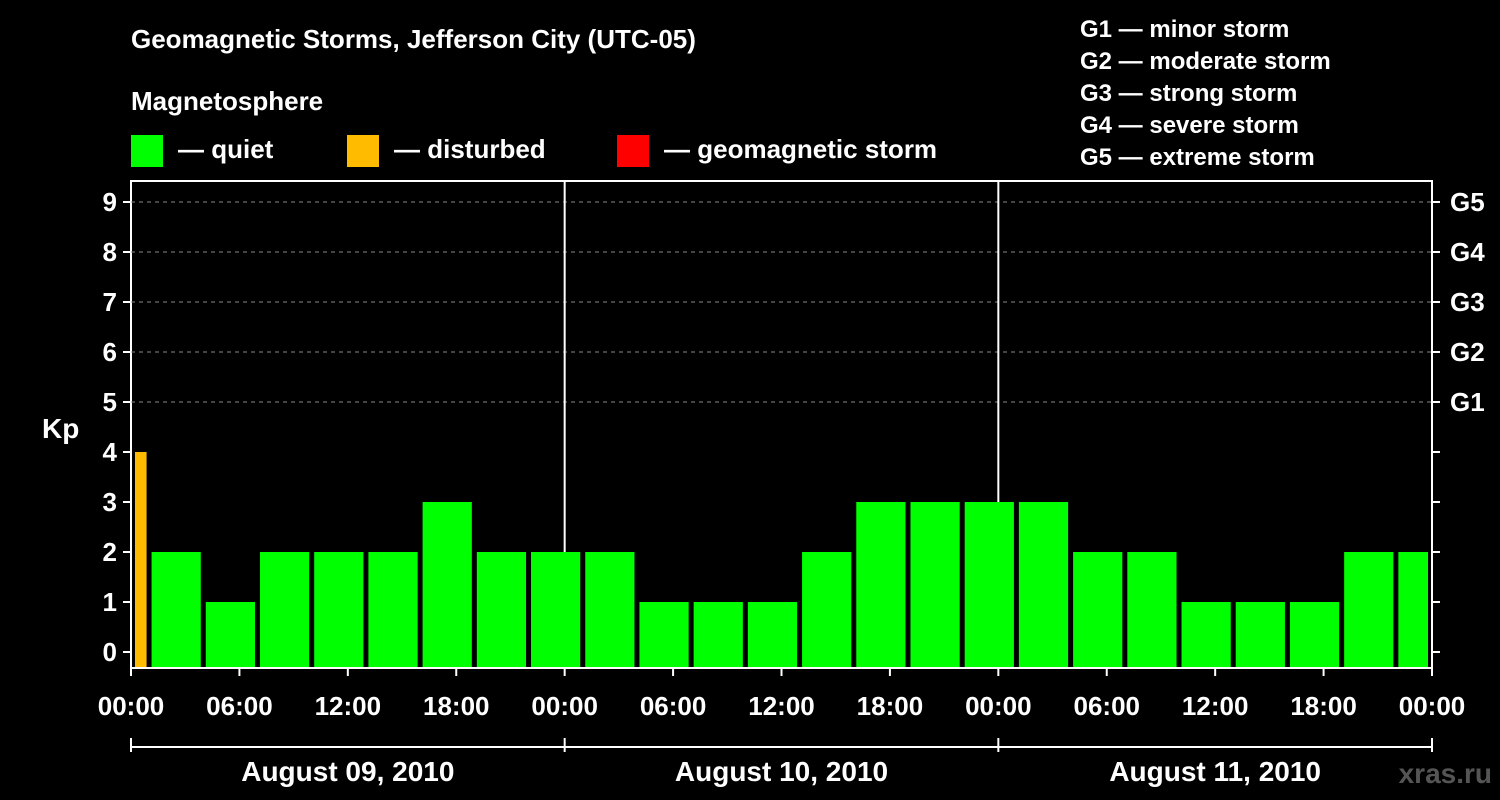 Image resolution: width=1500 pixels, height=800 pixels. What do you see at coordinates (227, 101) in the screenshot?
I see `legend-heading: Magnetosphere` at bounding box center [227, 101].